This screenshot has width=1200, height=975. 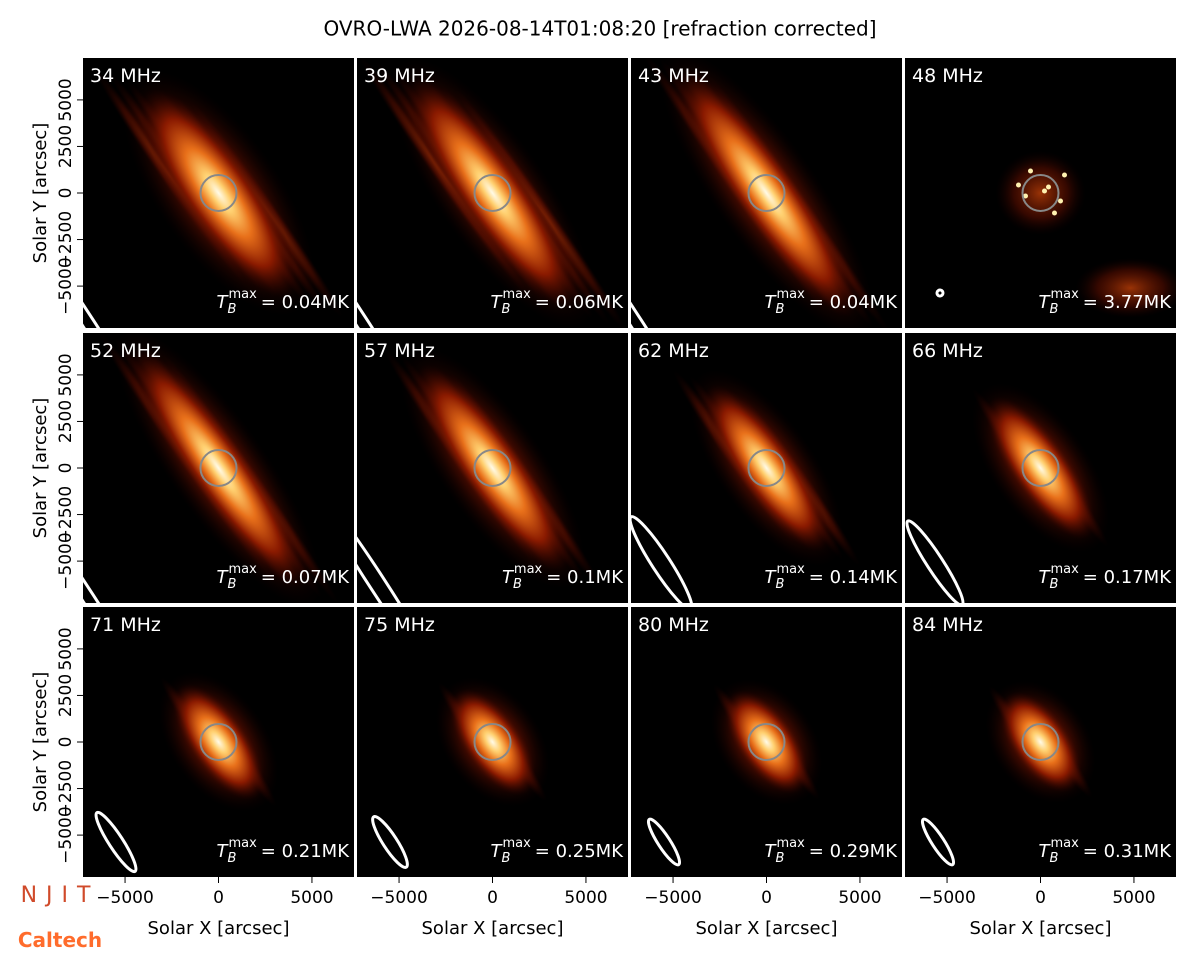 What do you see at coordinates (673, 76) in the screenshot?
I see `frequency-label: 43 MHz` at bounding box center [673, 76].